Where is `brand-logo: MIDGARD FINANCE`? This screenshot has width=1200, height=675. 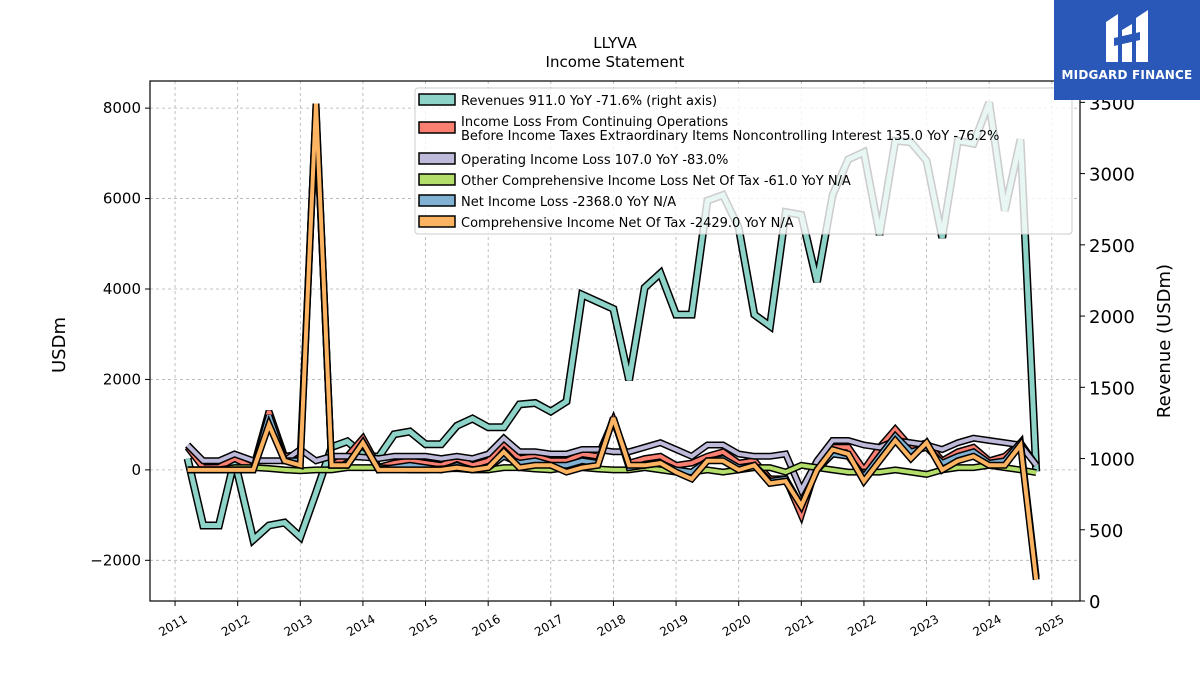
brand-logo: MIDGARD FINANCE is located at coordinates (1127, 50).